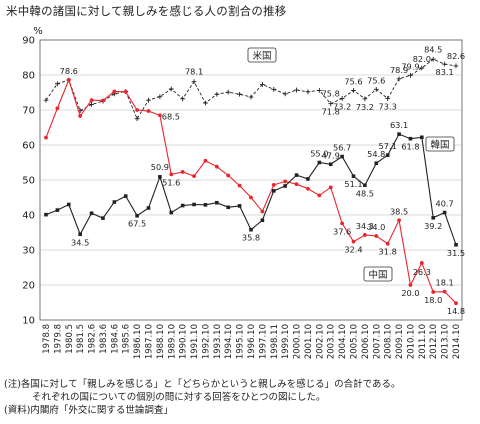 This screenshot has height=424, width=480. I want to click on data-label-韓国: 47.9, so click(331, 155).